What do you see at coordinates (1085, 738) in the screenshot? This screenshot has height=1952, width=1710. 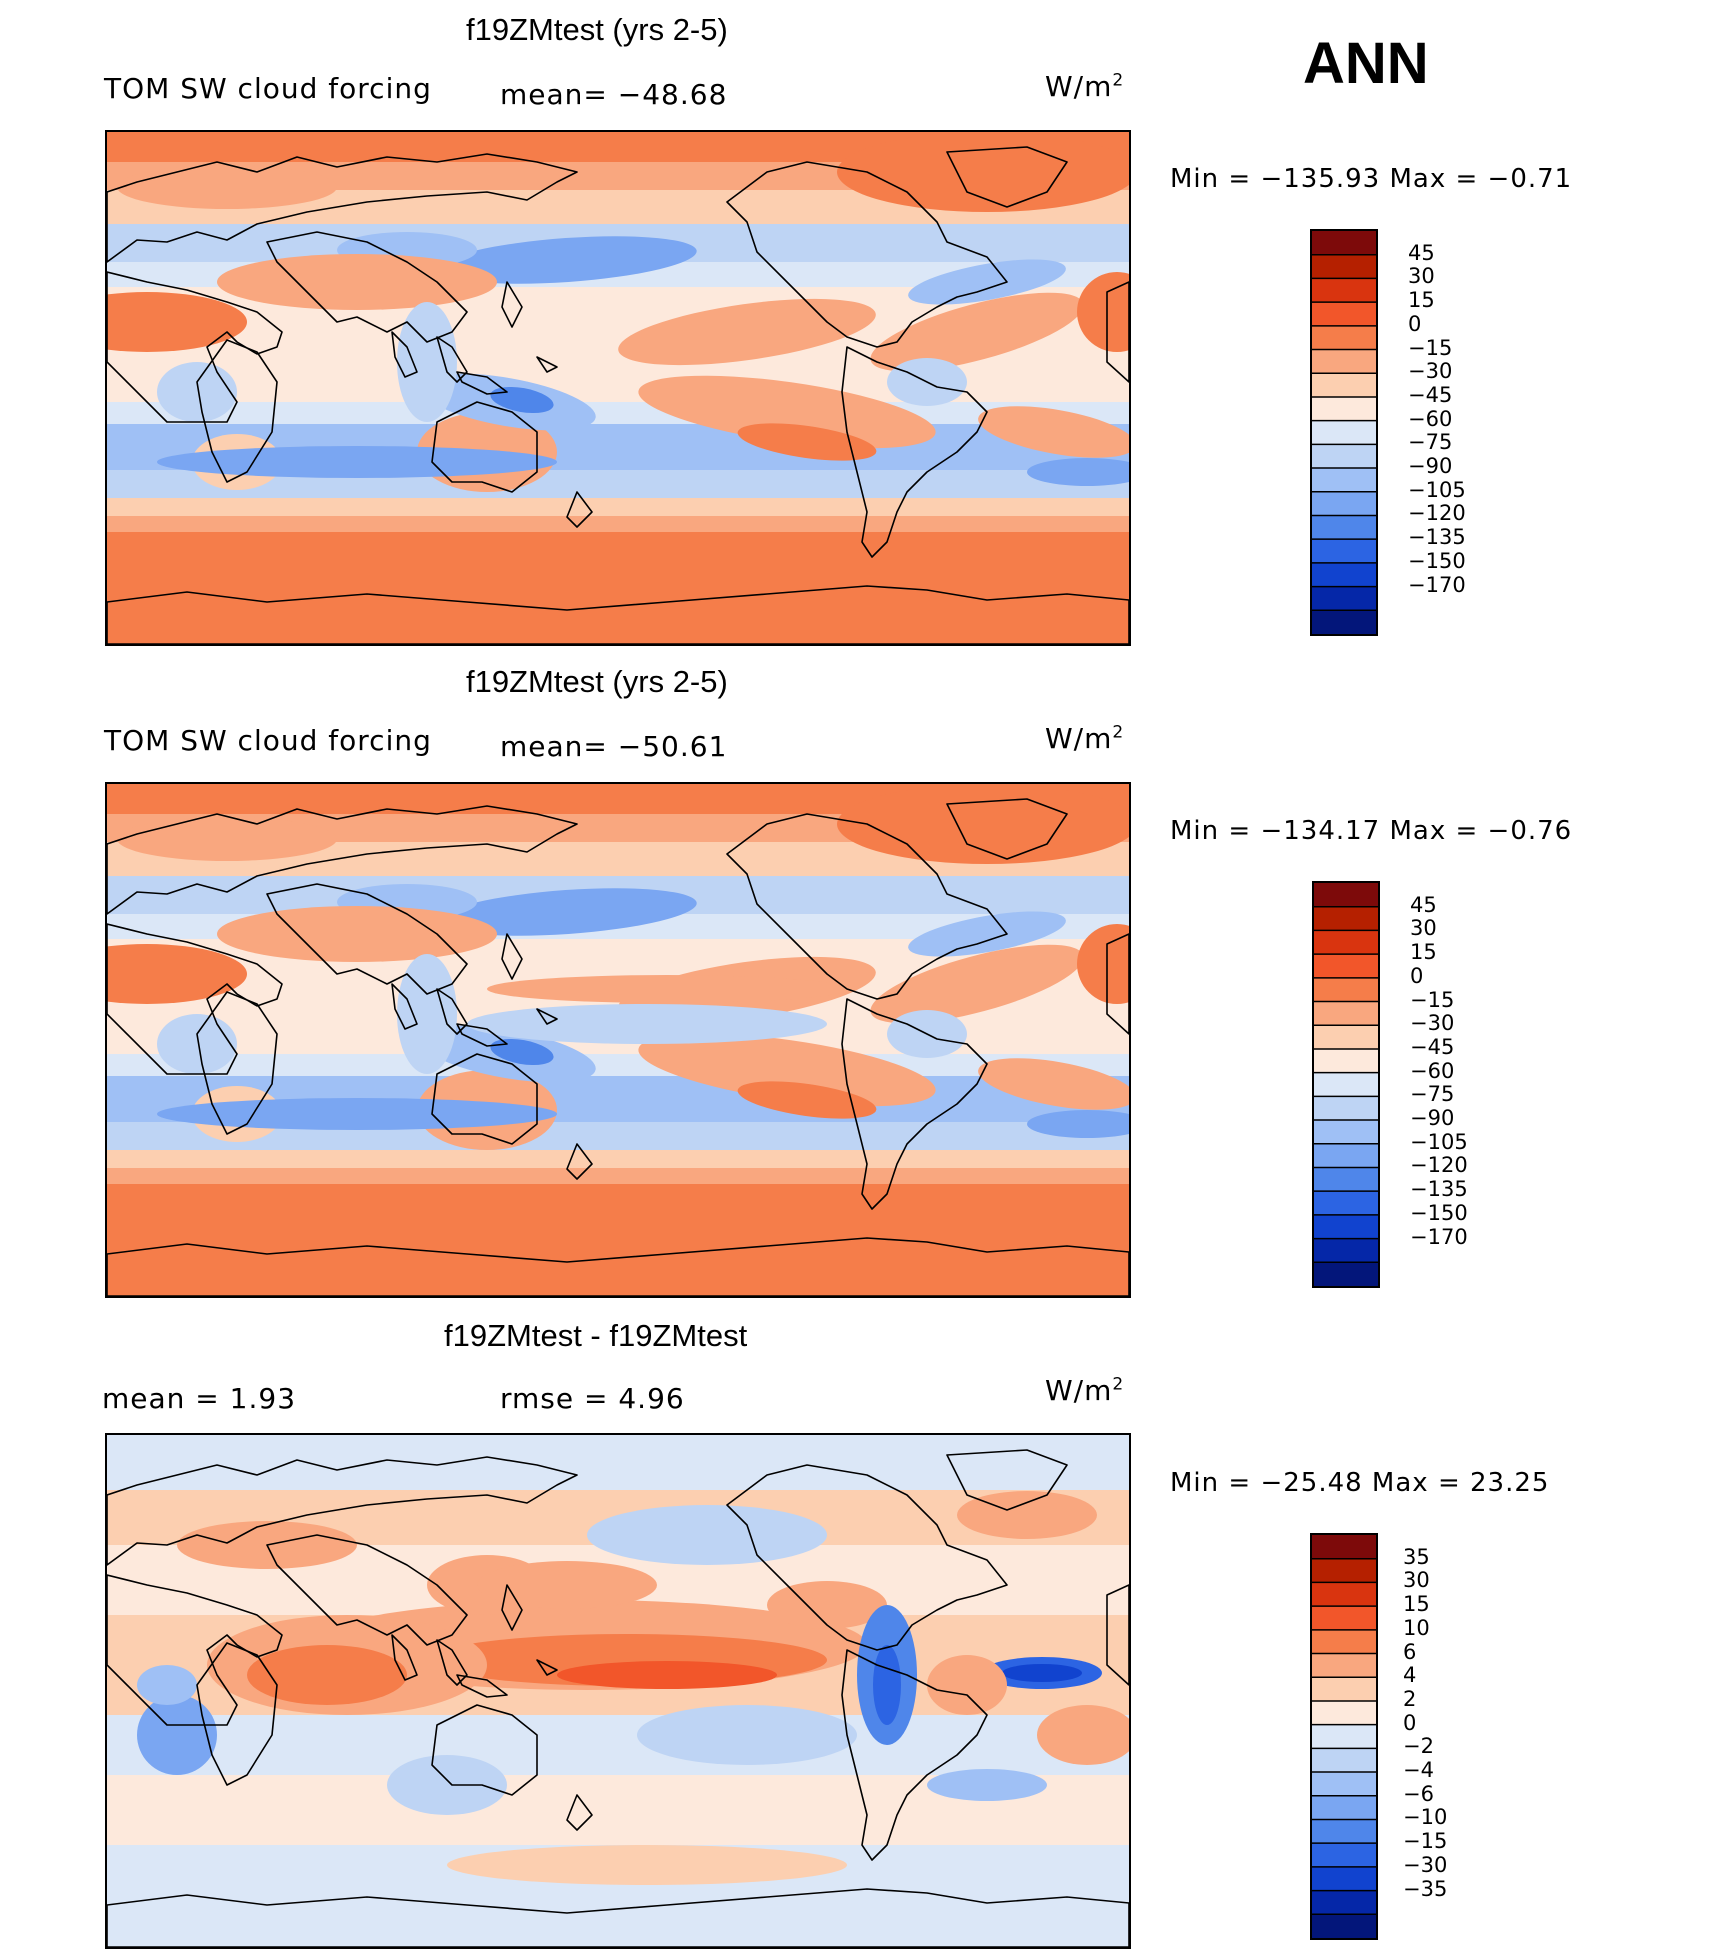 I see `panel2-units: W/m2` at bounding box center [1085, 738].